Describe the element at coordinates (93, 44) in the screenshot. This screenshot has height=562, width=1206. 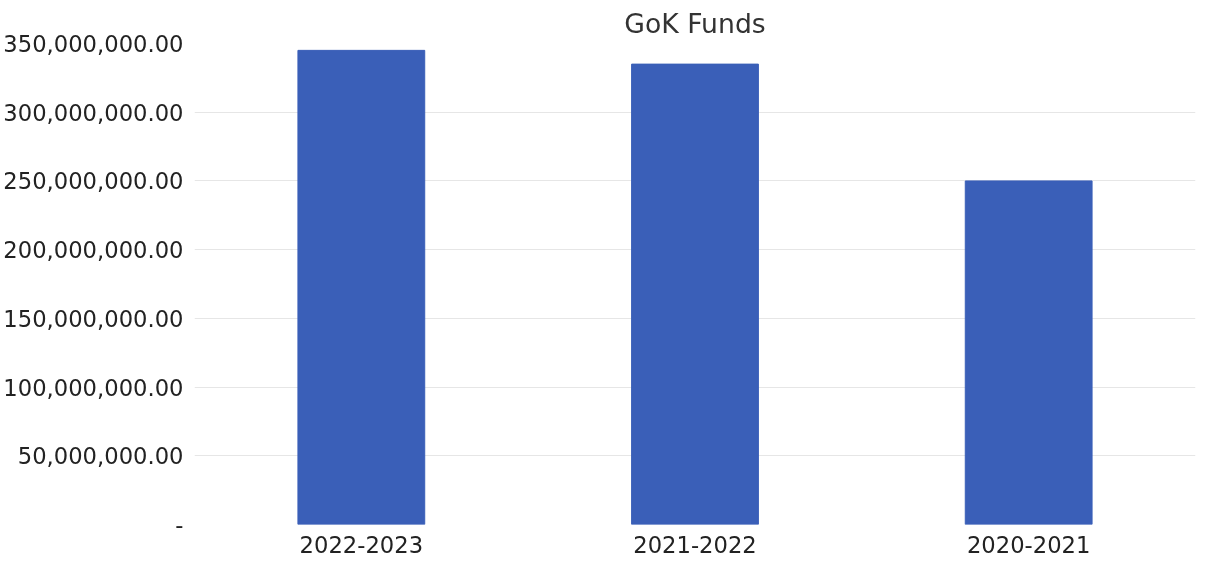
I see `y-tick-label: 350,000,000.00` at that location.